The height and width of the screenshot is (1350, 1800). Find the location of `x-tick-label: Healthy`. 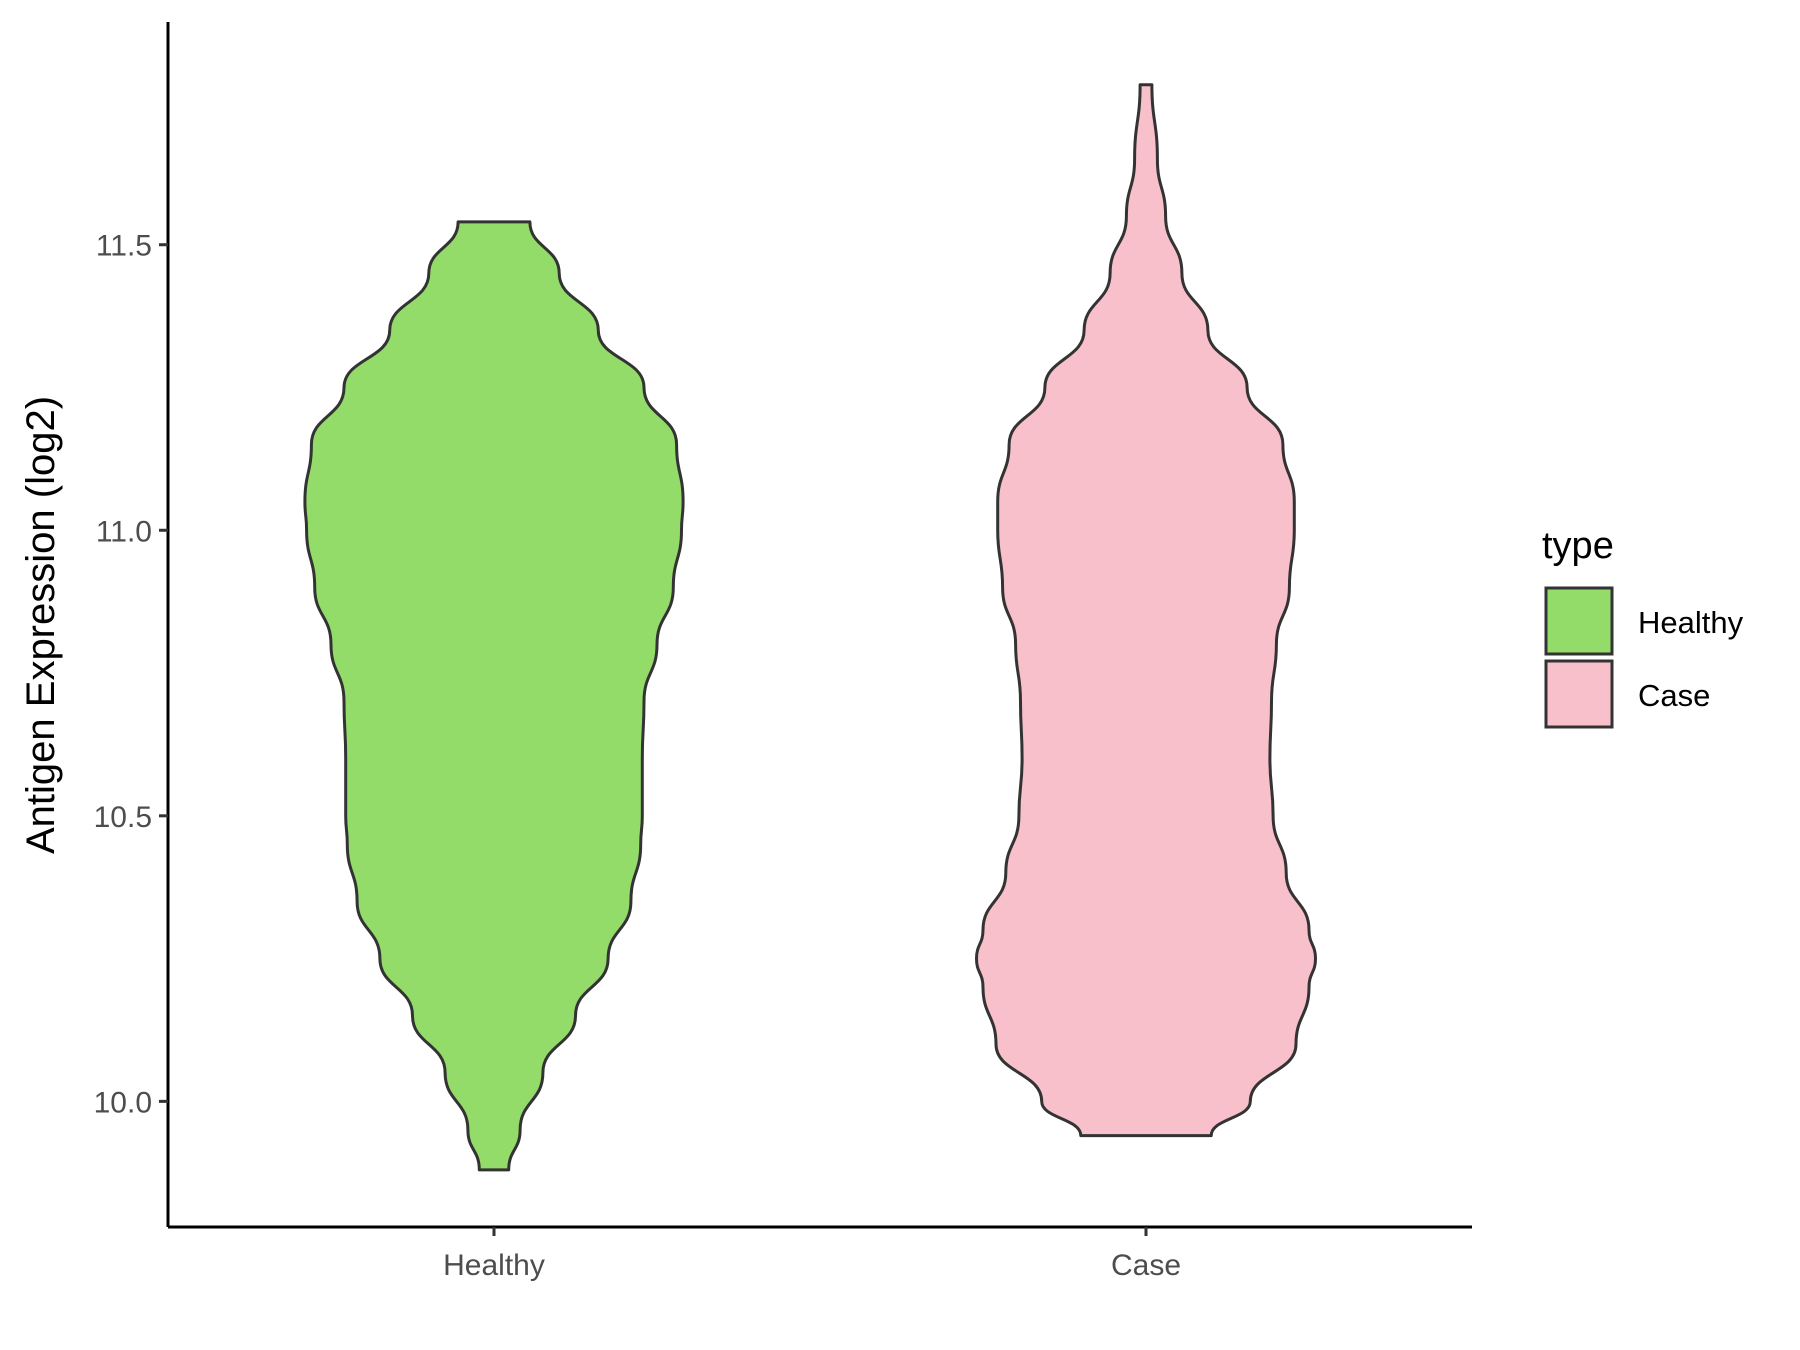

x-tick-label: Healthy is located at coordinates (494, 1265).